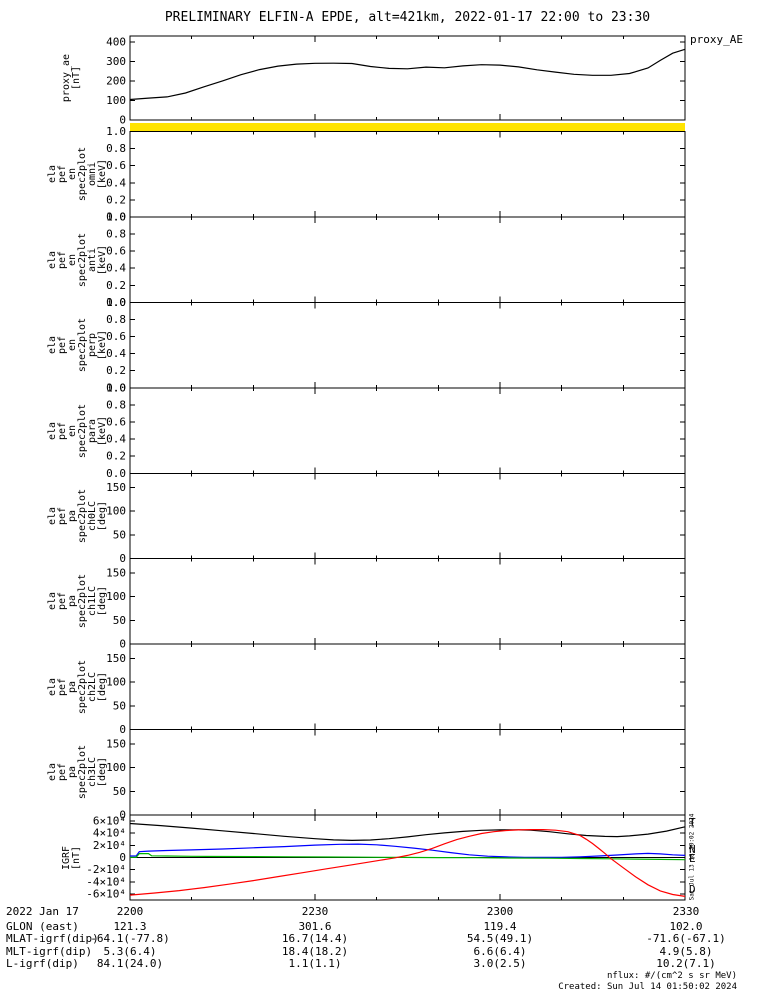 This screenshot has height=1000, width=775. I want to click on panel-pa_ch3lc: 0 50 100 150, so click(396, 775).